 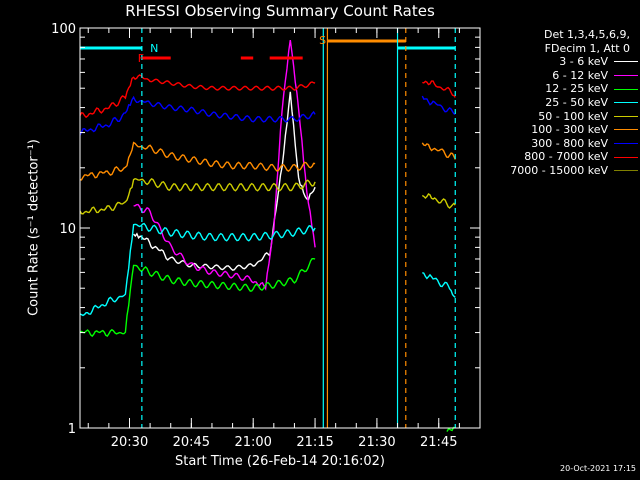 I want to click on legend-header-line-2: FDecim 1, Att 0, so click(x=587, y=48).